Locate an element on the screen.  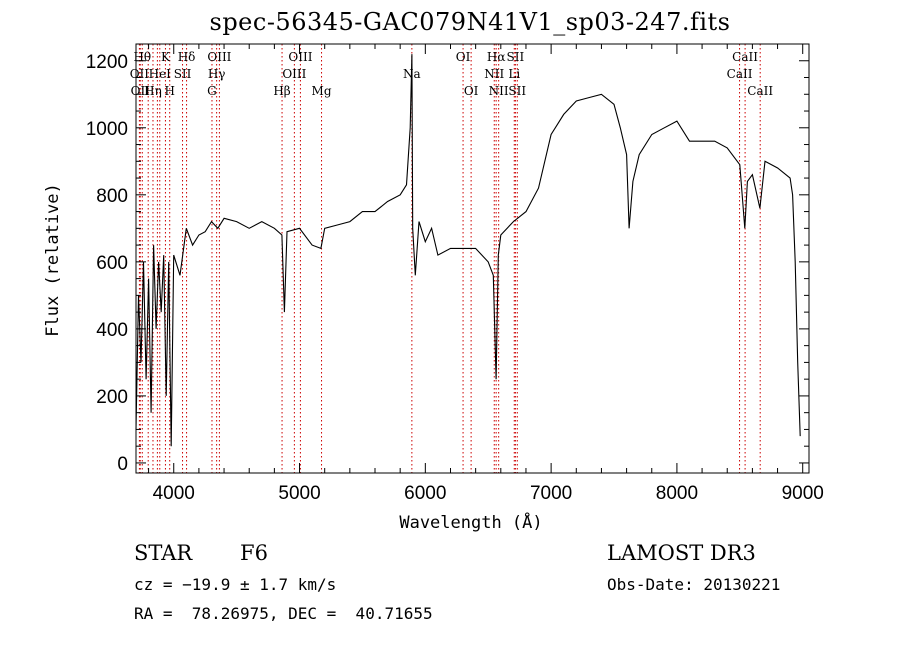
y-tick-label: 600 is located at coordinates (112, 263).